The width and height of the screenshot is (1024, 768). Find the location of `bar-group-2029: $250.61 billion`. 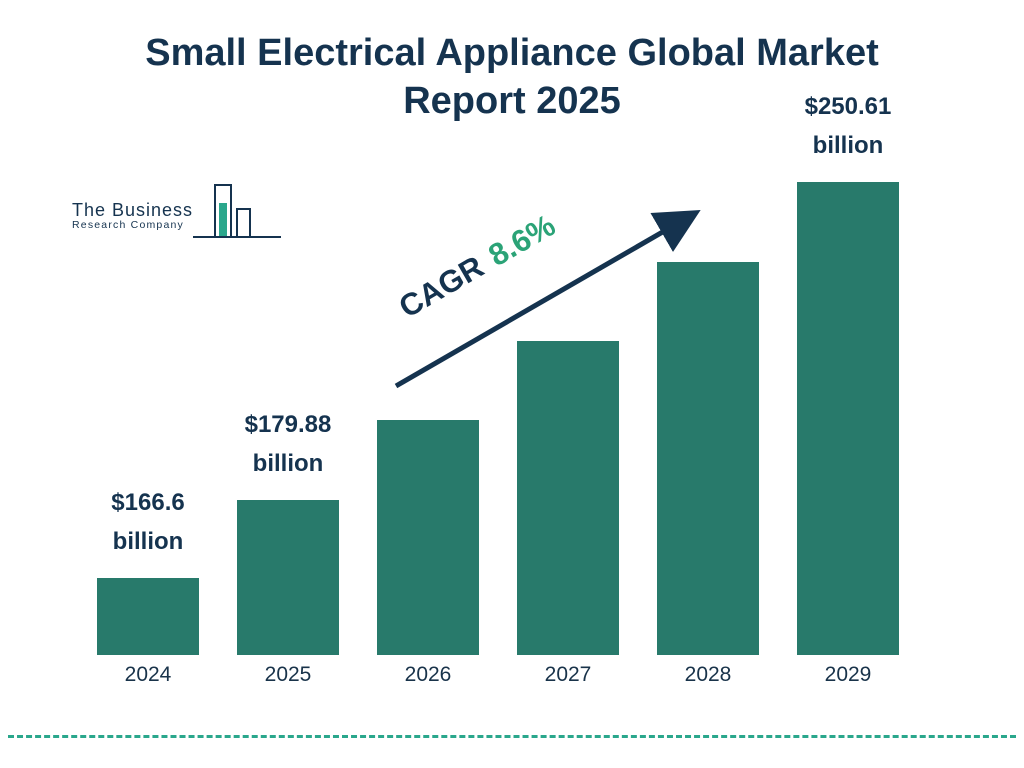

bar-group-2029: $250.61 billion is located at coordinates (848, 327).